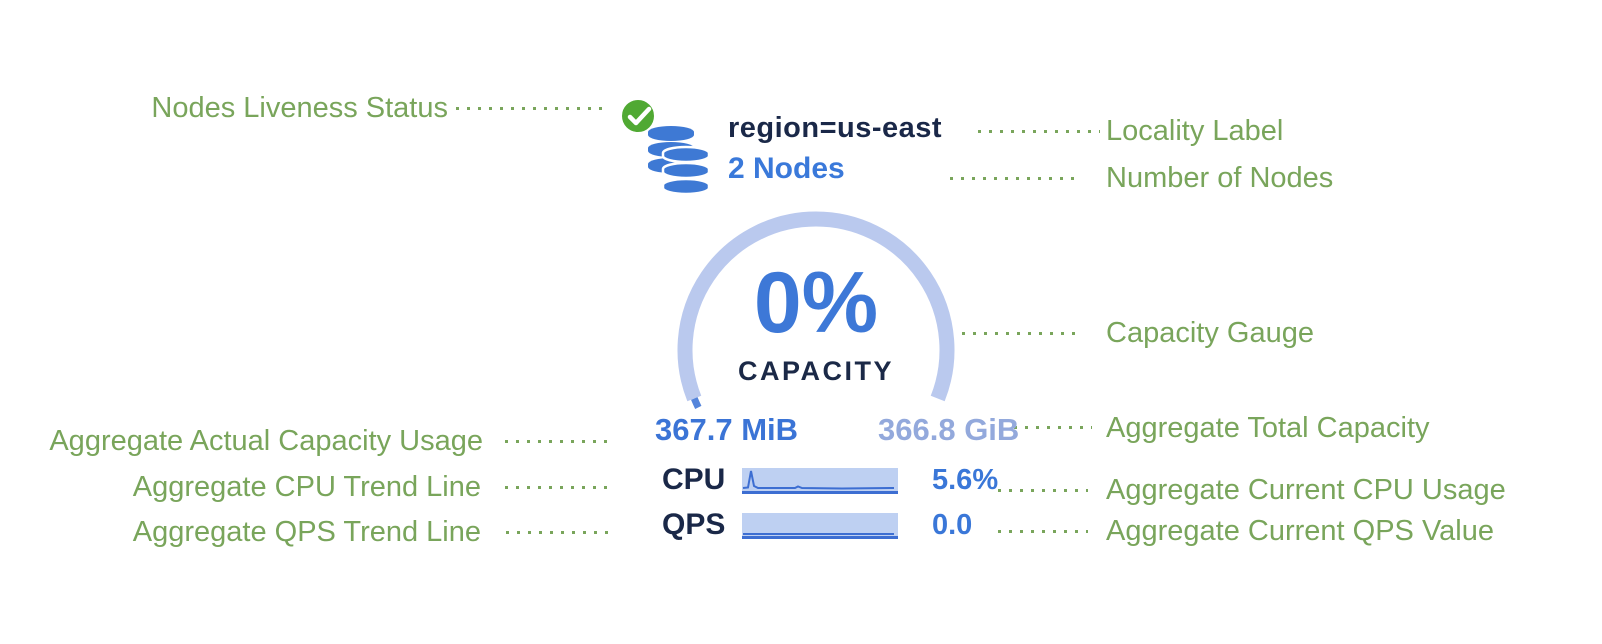 This screenshot has height=644, width=1602. I want to click on capacity-gauge-arc, so click(816, 310).